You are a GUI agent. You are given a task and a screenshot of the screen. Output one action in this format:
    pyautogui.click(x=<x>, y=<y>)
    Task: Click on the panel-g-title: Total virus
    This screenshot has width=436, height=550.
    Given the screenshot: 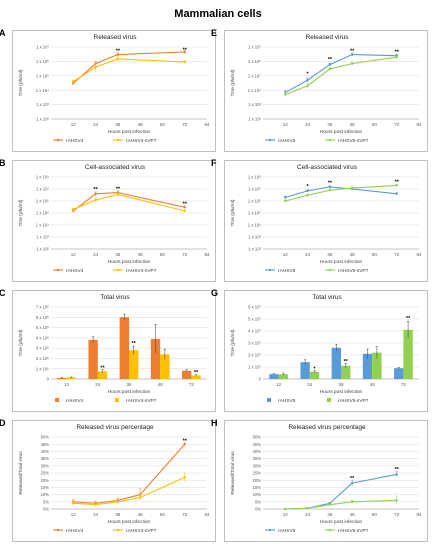 What is the action you would take?
    pyautogui.click(x=327, y=297)
    